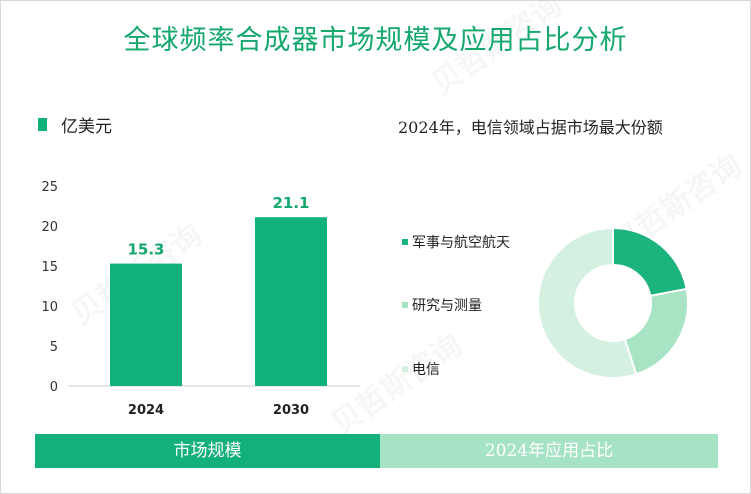 The image size is (751, 494). I want to click on pie-legend-label: 军事与航空航天, so click(461, 243).